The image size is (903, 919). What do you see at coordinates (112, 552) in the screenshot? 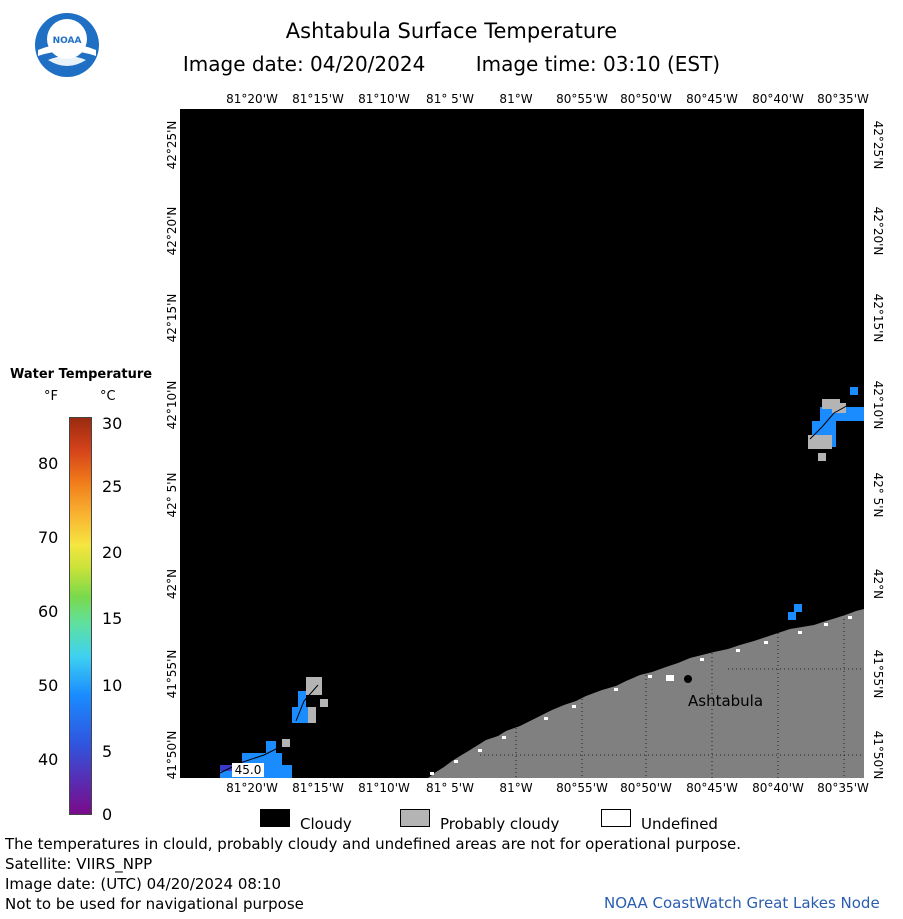
I see `c-tick: 20` at bounding box center [112, 552].